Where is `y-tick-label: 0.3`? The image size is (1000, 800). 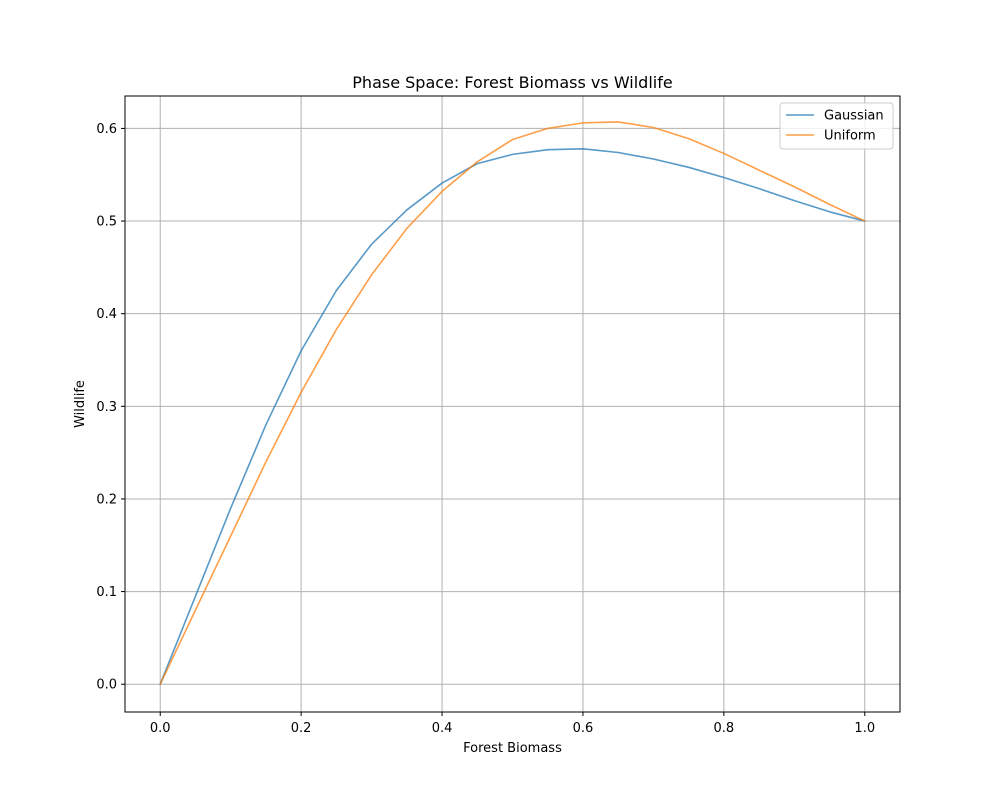 y-tick-label: 0.3 is located at coordinates (106, 407).